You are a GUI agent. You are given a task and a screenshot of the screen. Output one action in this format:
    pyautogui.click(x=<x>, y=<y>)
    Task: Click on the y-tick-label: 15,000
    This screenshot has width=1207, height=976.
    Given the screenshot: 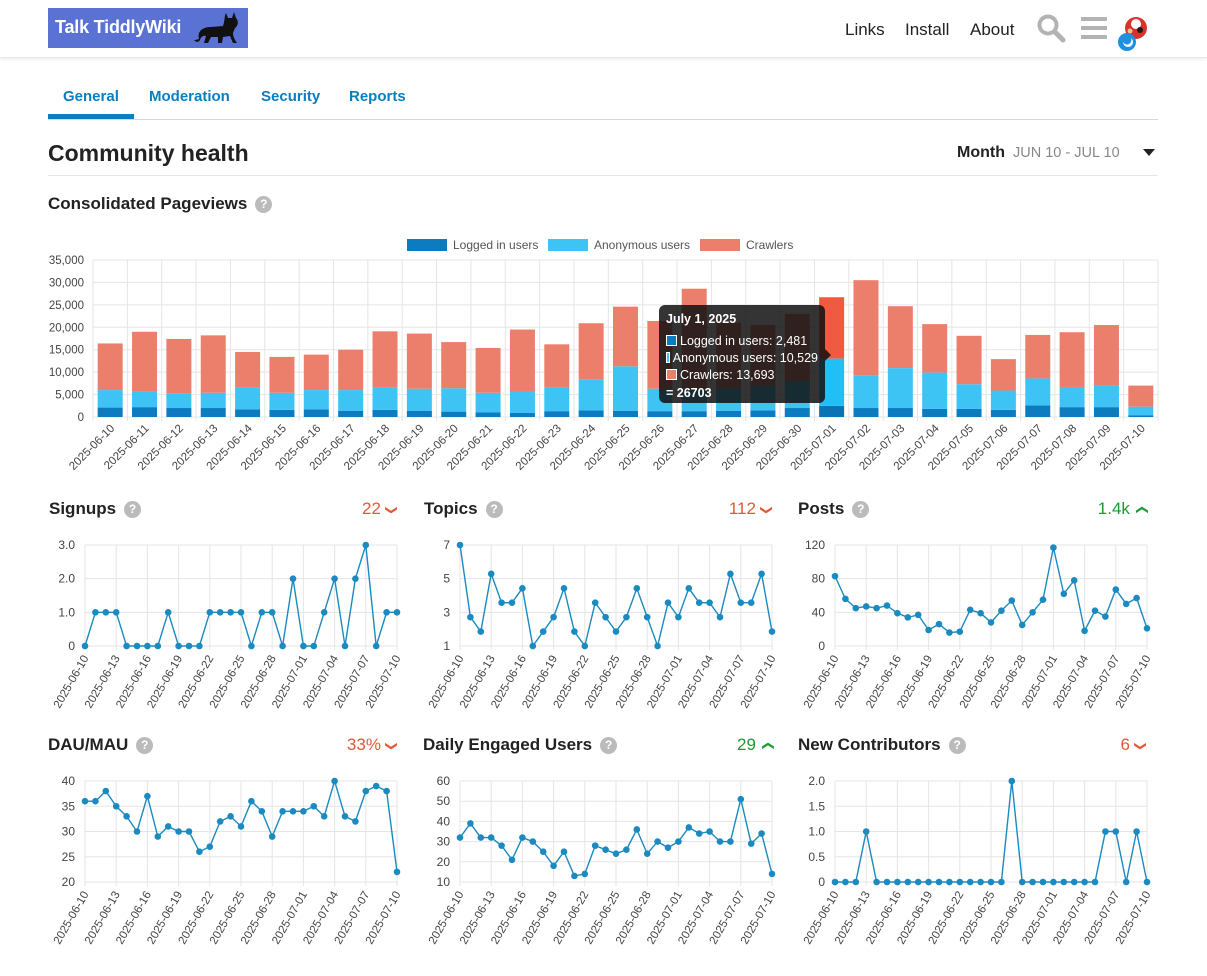 What is the action you would take?
    pyautogui.click(x=66, y=351)
    